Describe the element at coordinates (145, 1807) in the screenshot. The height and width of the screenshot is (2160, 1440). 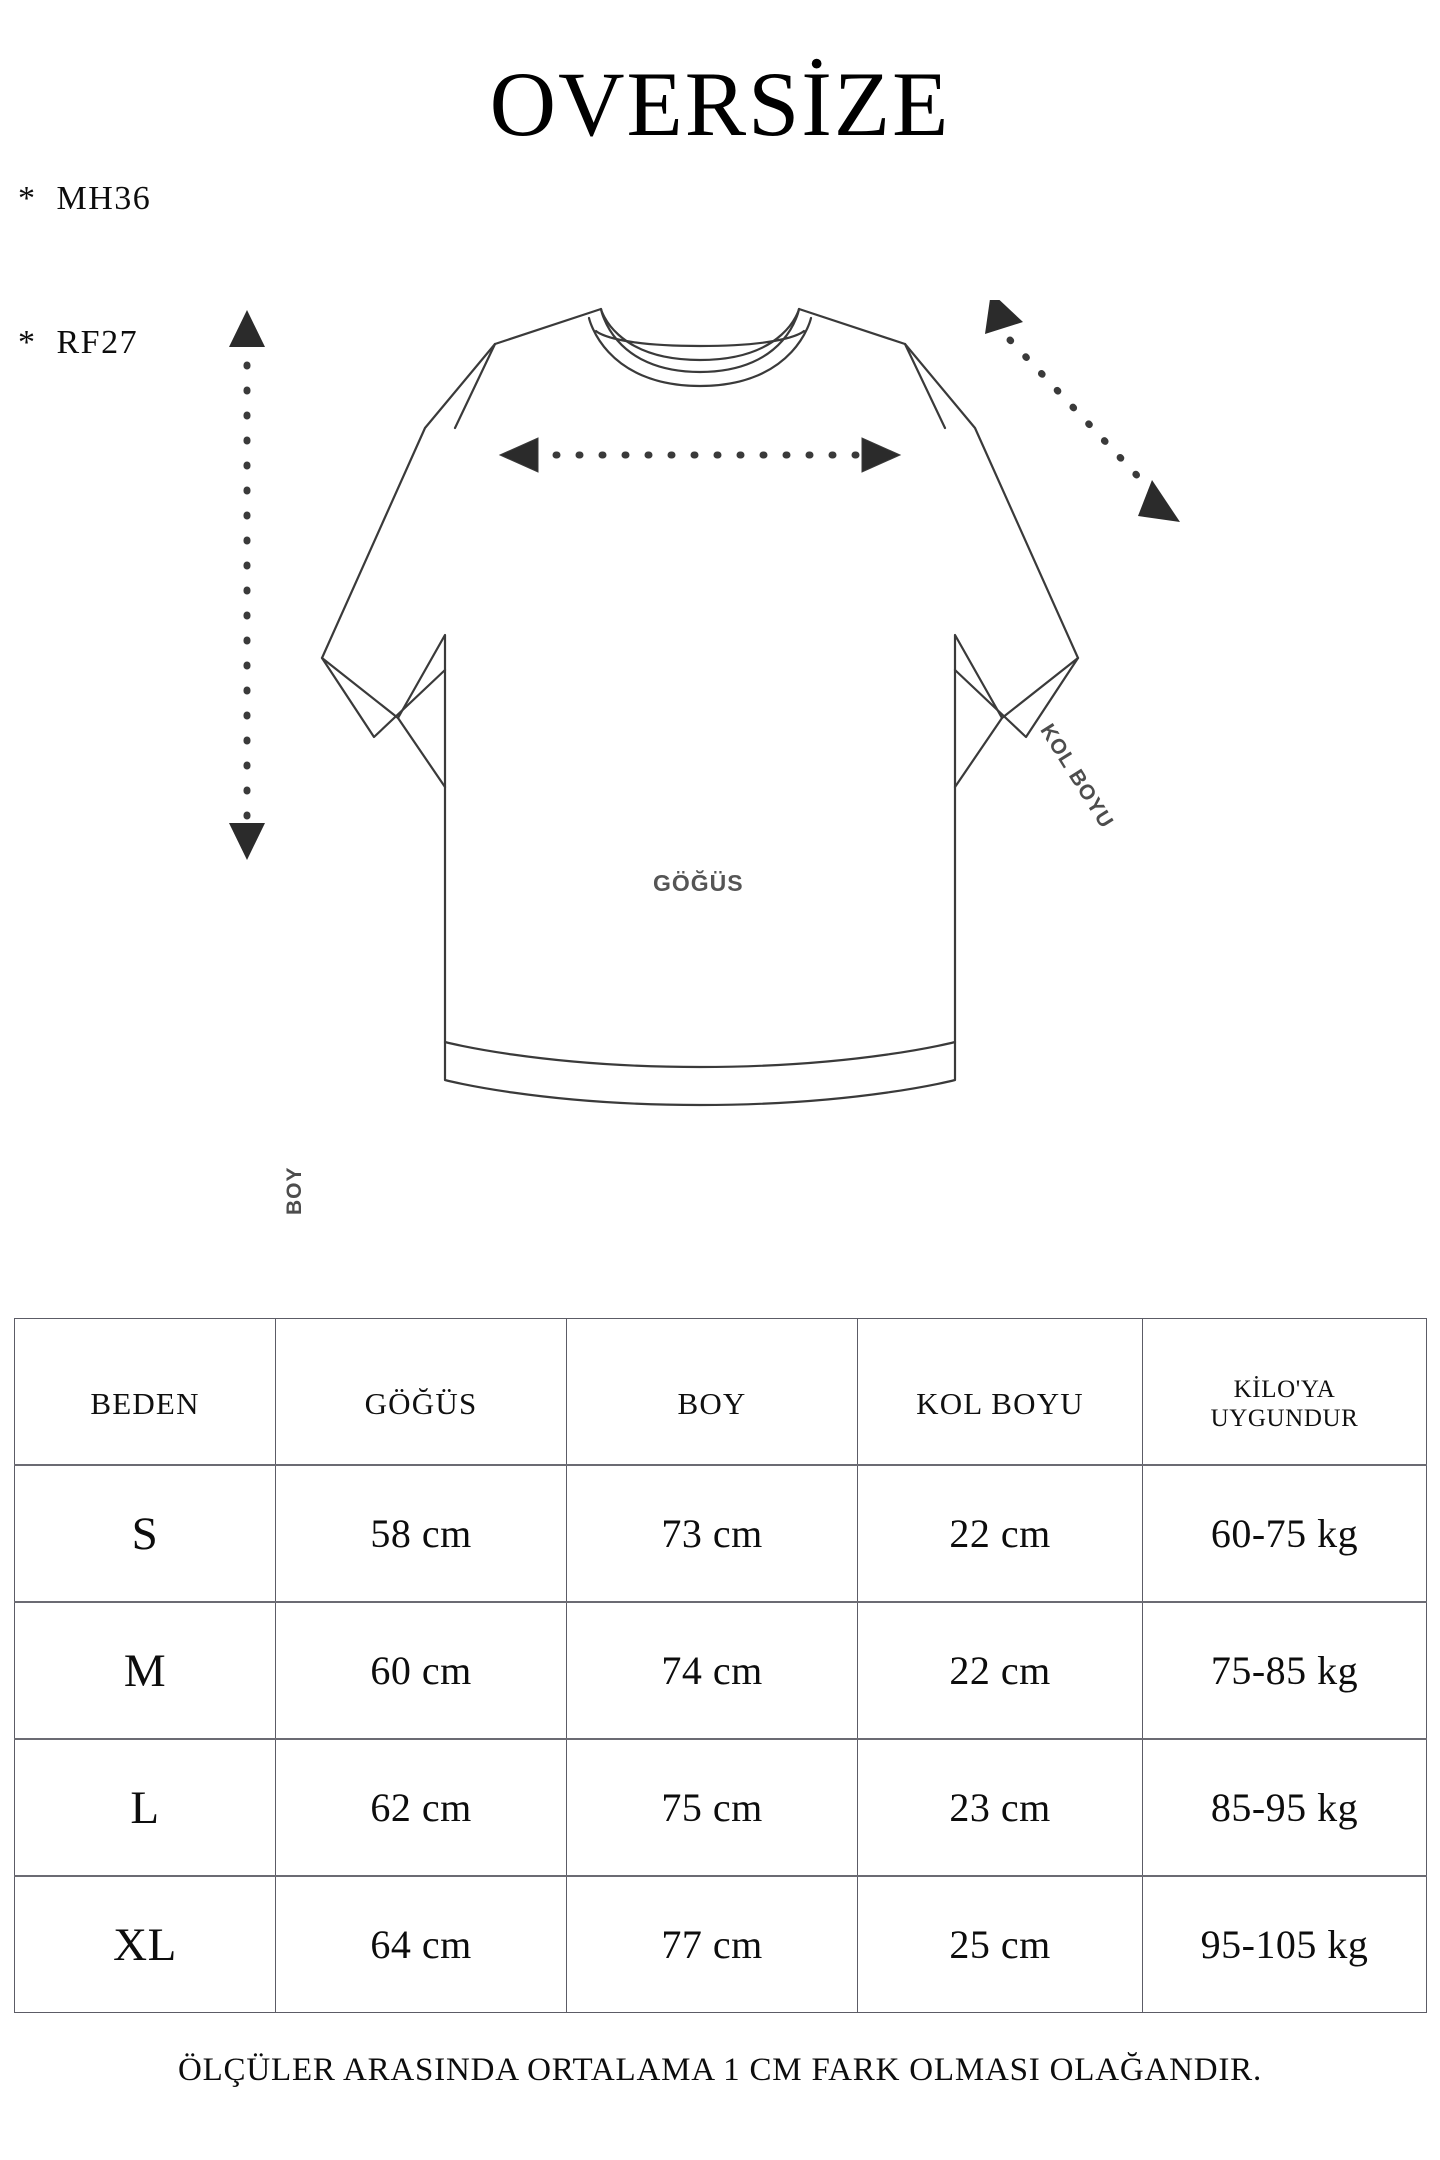
I see `cell-beden: L` at that location.